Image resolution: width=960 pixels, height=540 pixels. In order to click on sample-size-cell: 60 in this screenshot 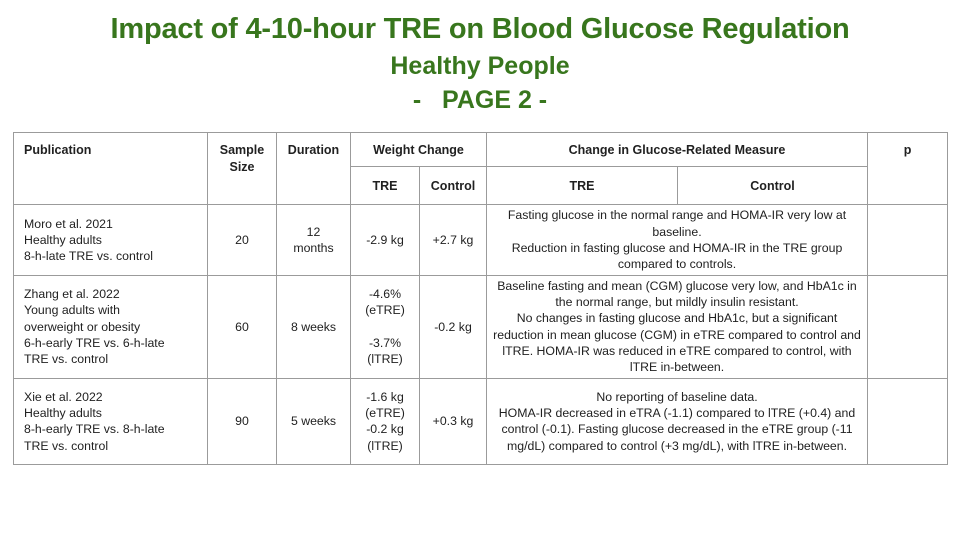, I will do `click(242, 326)`.